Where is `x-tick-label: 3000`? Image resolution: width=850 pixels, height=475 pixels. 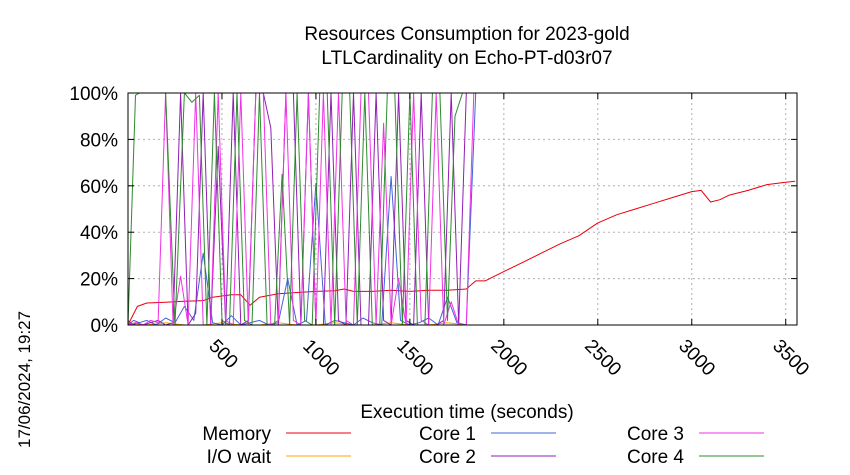 x-tick-label: 3000 is located at coordinates (696, 358).